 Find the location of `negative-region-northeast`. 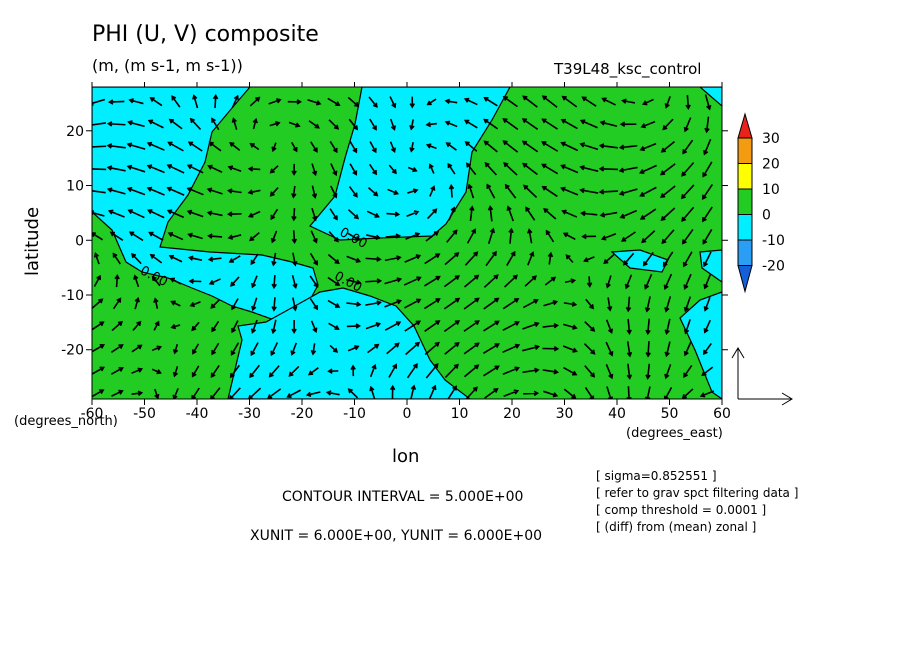

negative-region-northeast is located at coordinates (710, 97).